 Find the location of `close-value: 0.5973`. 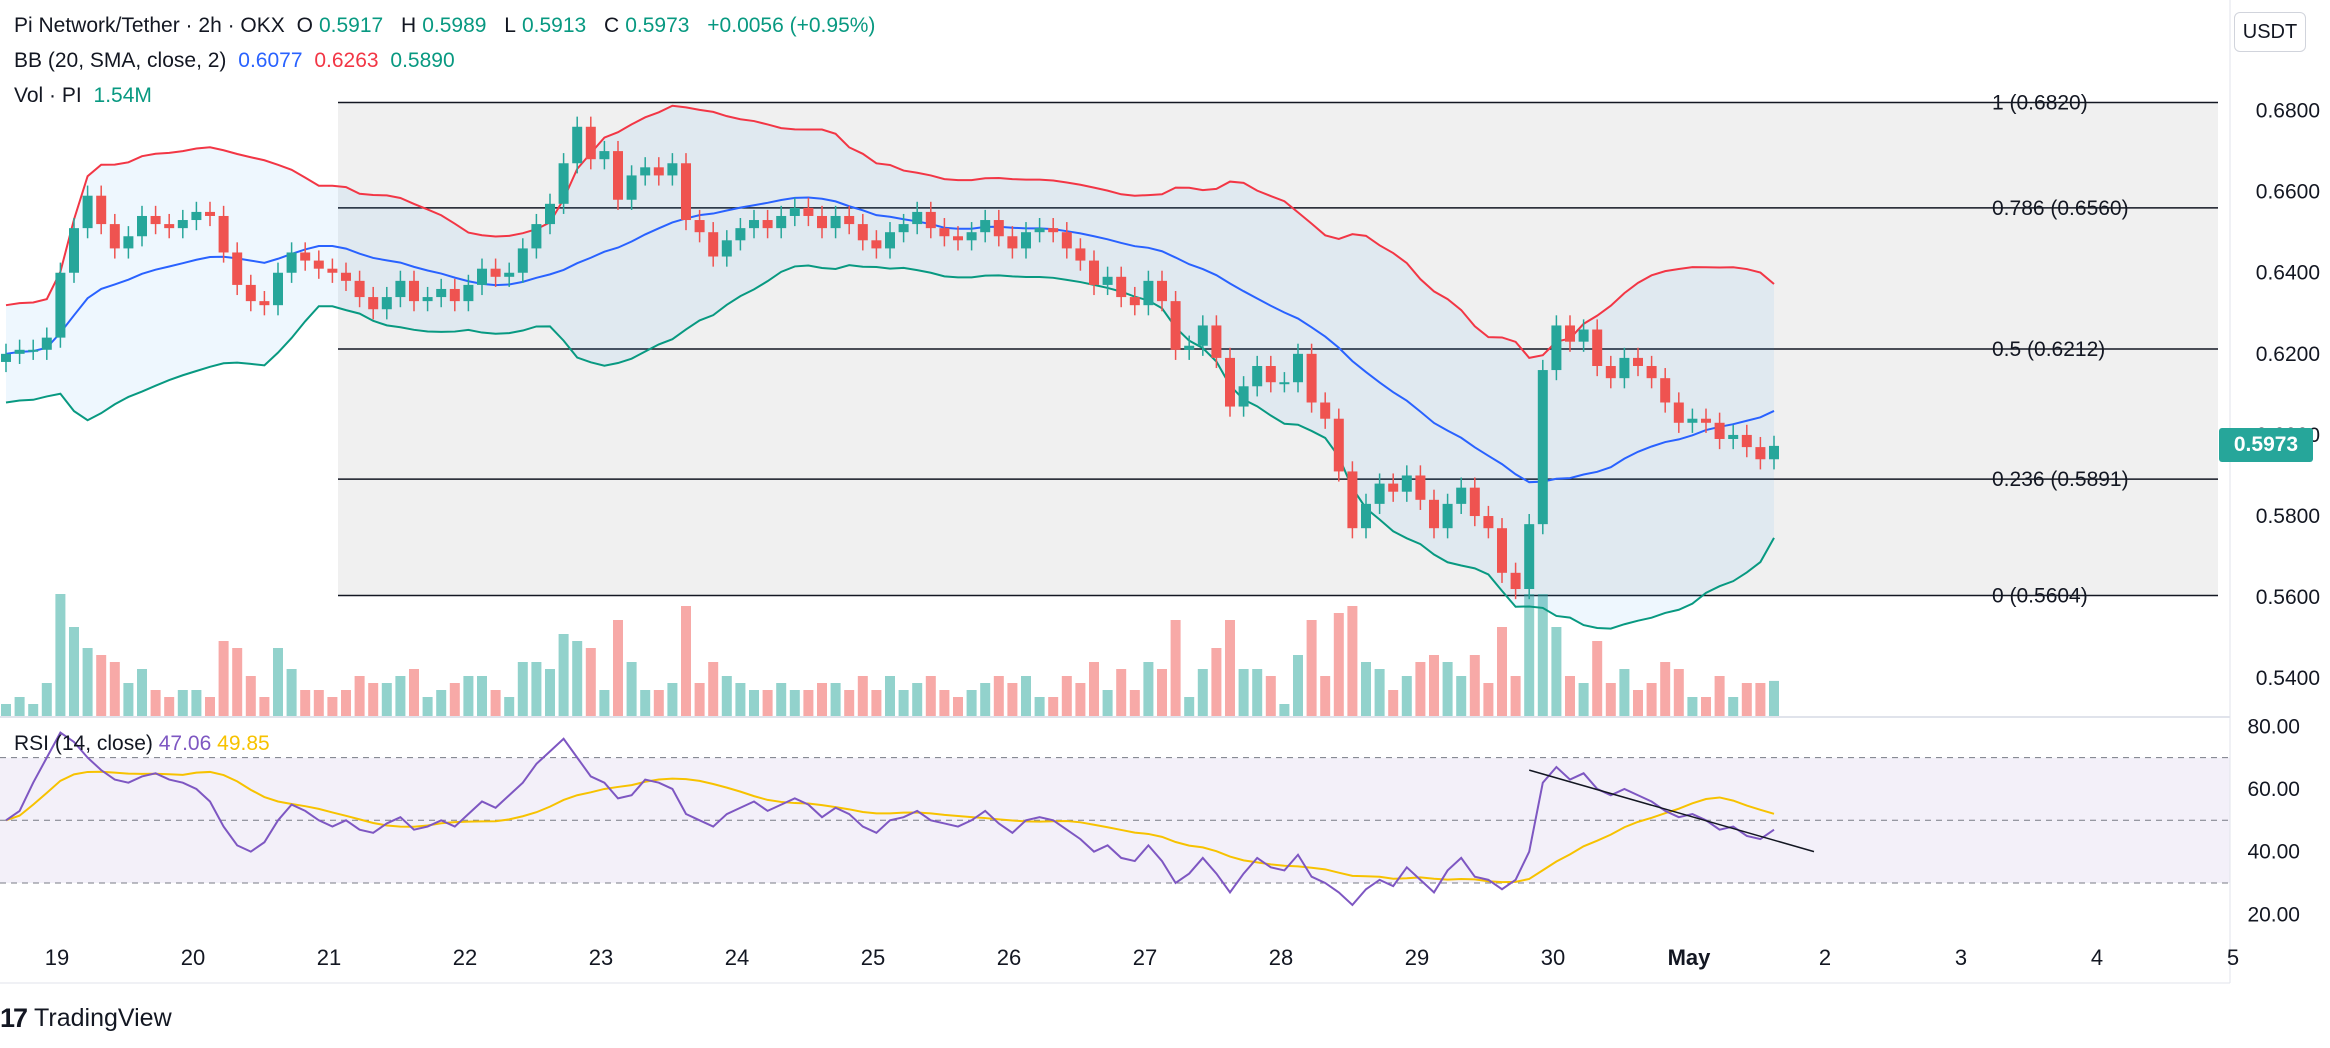

close-value: 0.5973 is located at coordinates (657, 25).